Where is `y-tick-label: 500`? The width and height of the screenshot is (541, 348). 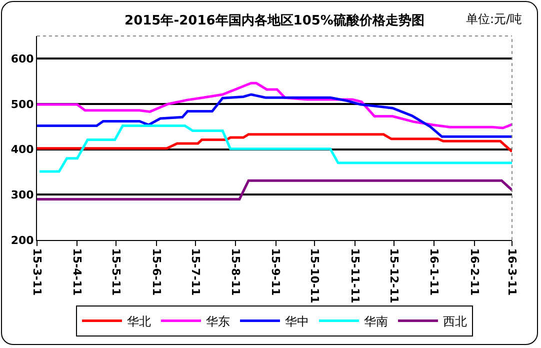 y-tick-label: 500 is located at coordinates (22, 104).